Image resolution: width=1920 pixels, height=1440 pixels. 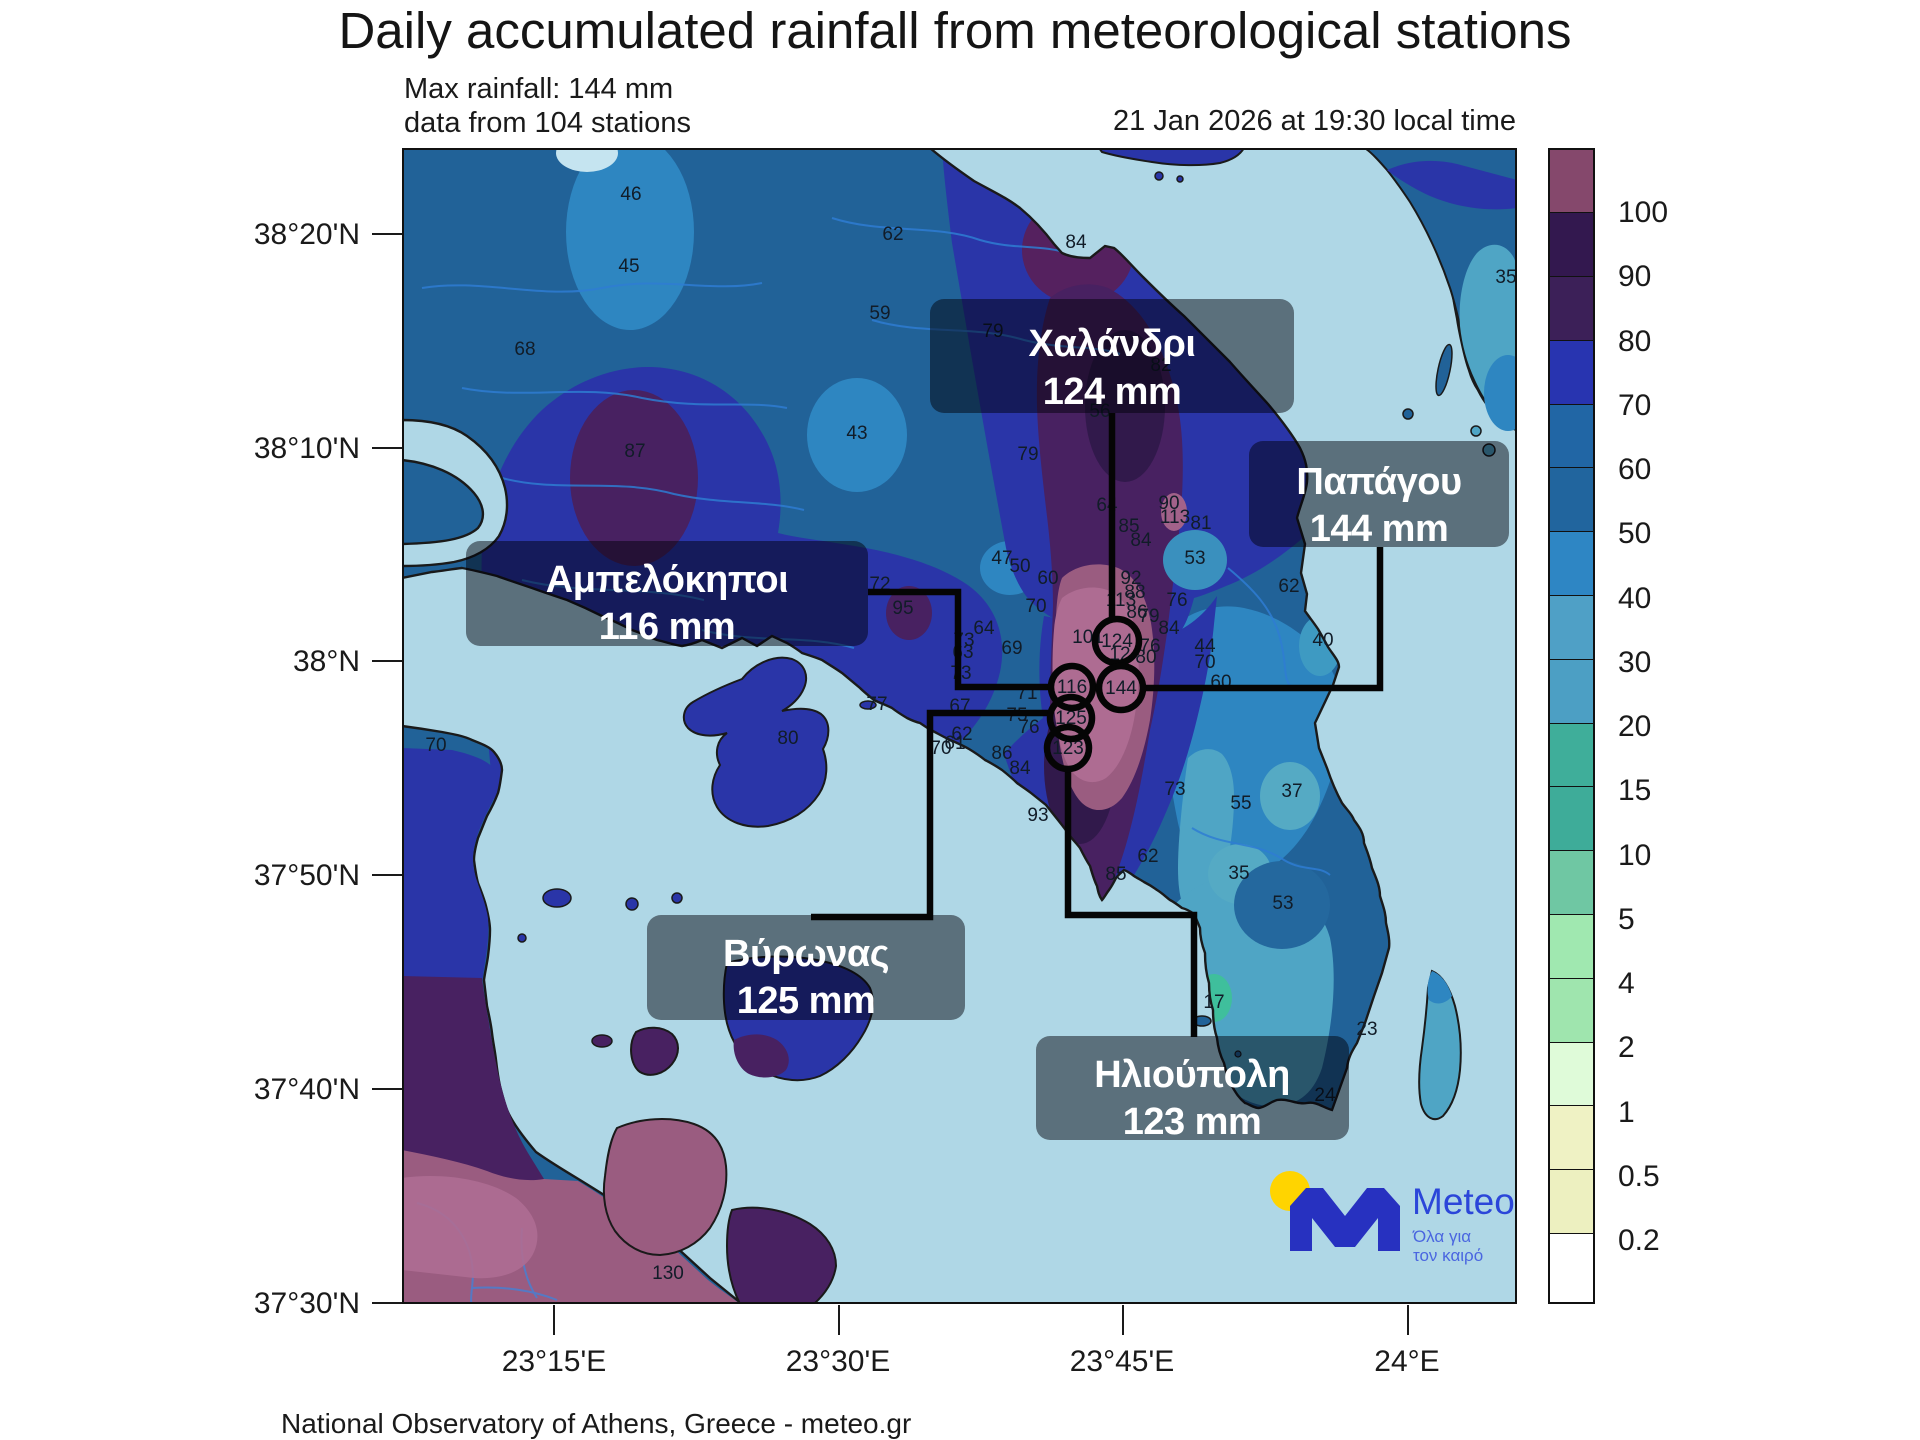 I want to click on svg-text: 17, so click(x=1213, y=1002).